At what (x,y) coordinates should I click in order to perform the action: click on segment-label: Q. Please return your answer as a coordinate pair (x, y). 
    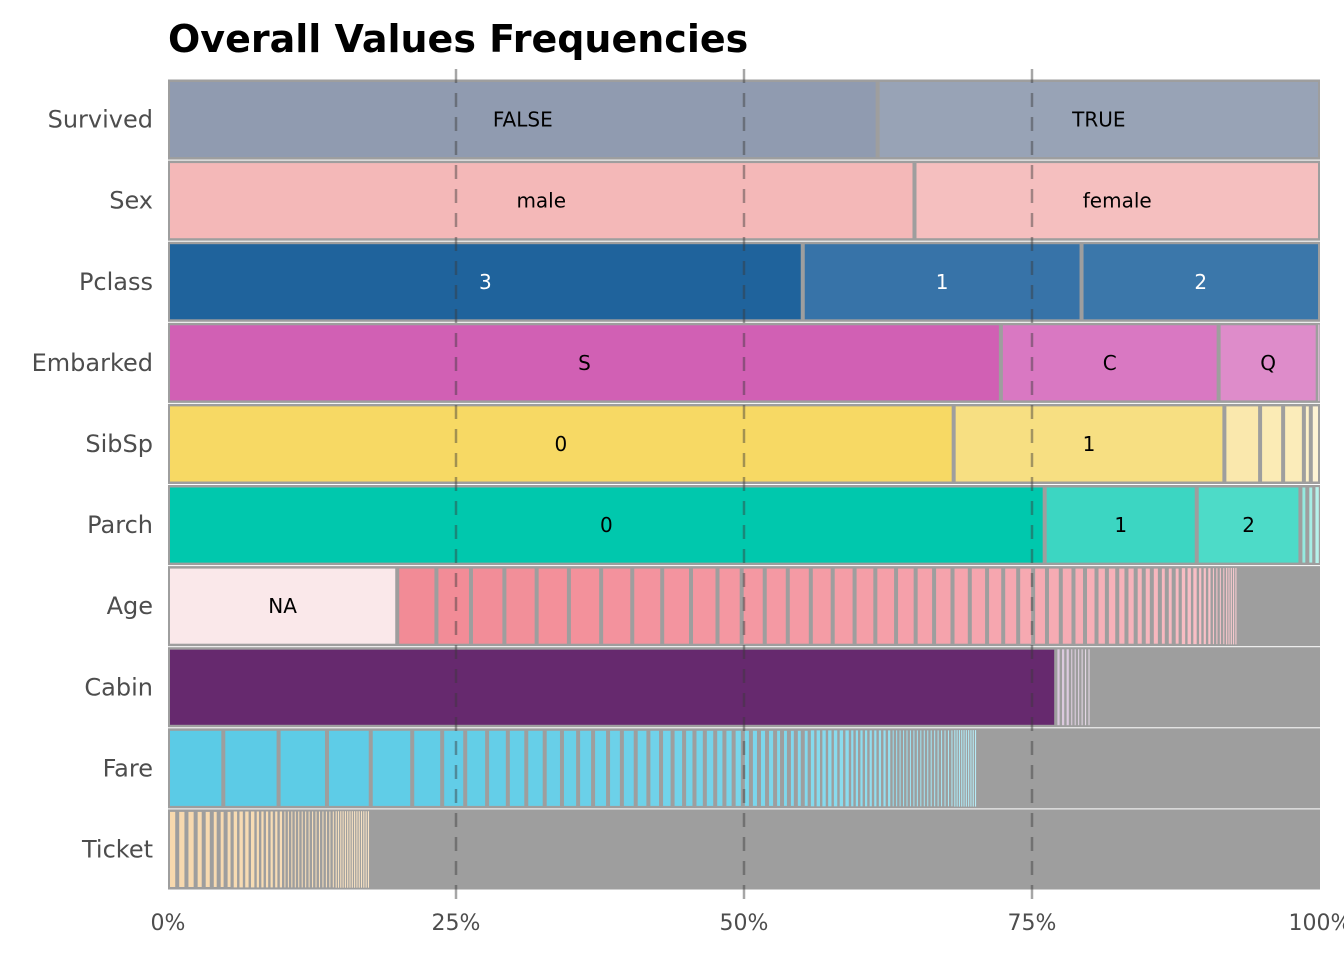
    Looking at the image, I should click on (1268, 363).